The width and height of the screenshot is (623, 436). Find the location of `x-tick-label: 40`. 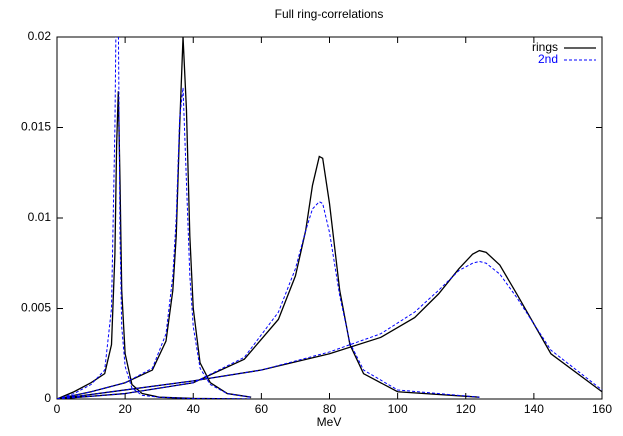

x-tick-label: 40 is located at coordinates (194, 409).